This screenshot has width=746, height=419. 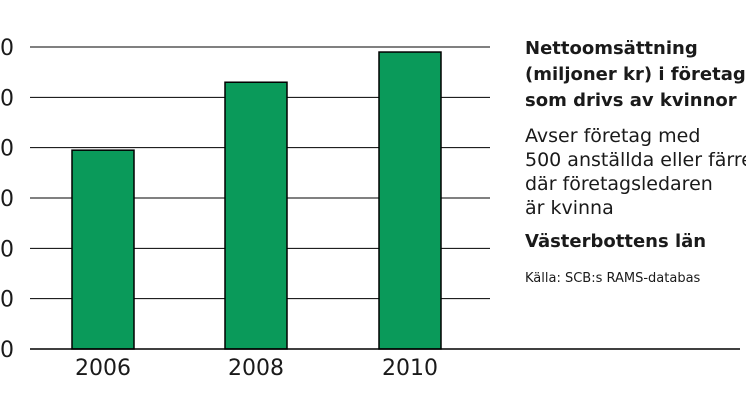 What do you see at coordinates (7, 249) in the screenshot?
I see `y-tick-label-200: 00` at bounding box center [7, 249].